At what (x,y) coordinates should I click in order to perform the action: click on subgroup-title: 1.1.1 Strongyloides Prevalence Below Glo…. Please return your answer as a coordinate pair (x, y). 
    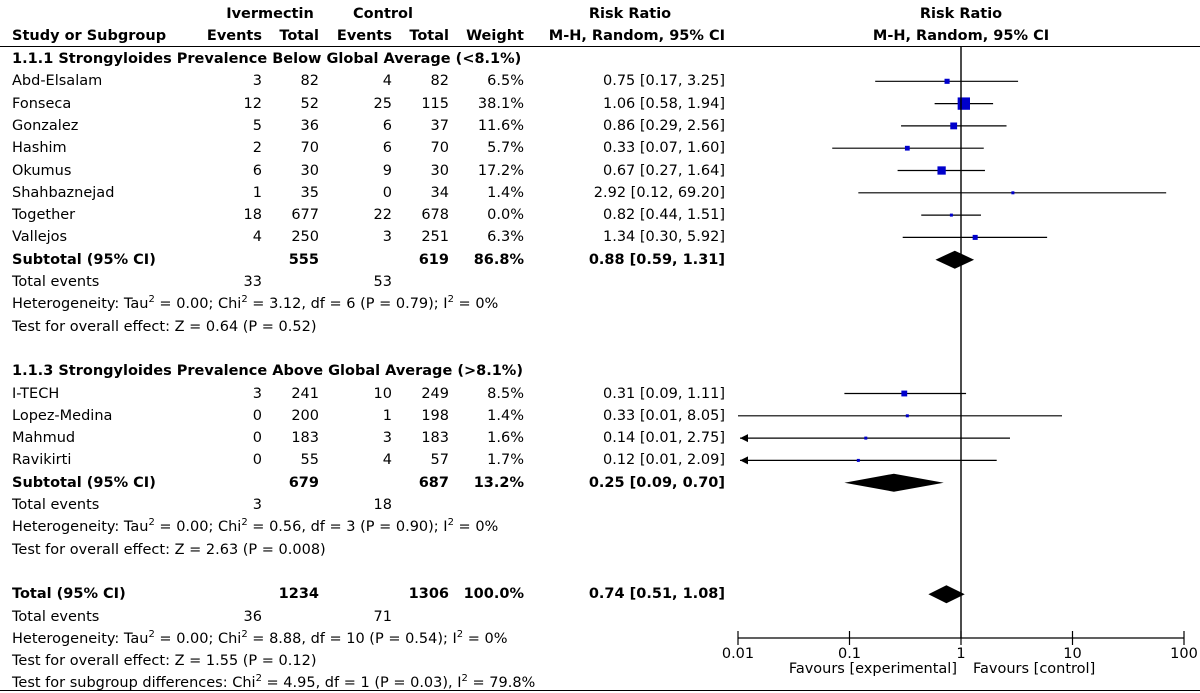
    Looking at the image, I should click on (267, 59).